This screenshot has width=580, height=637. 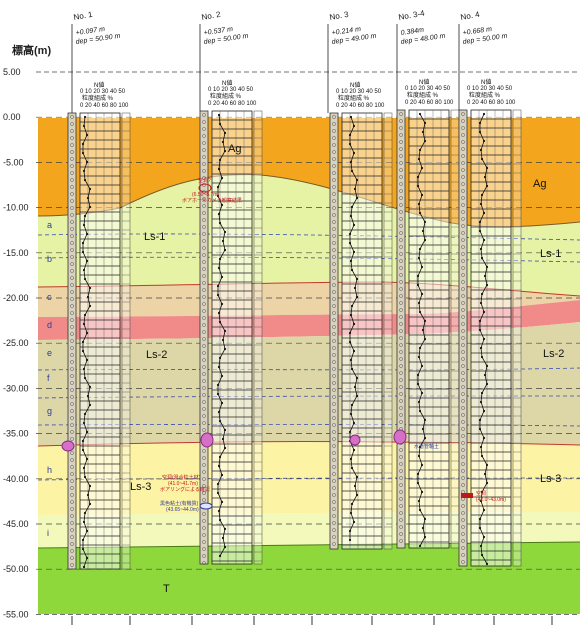 What do you see at coordinates (412, 15) in the screenshot?
I see `borehole-name: No. 3-4` at bounding box center [412, 15].